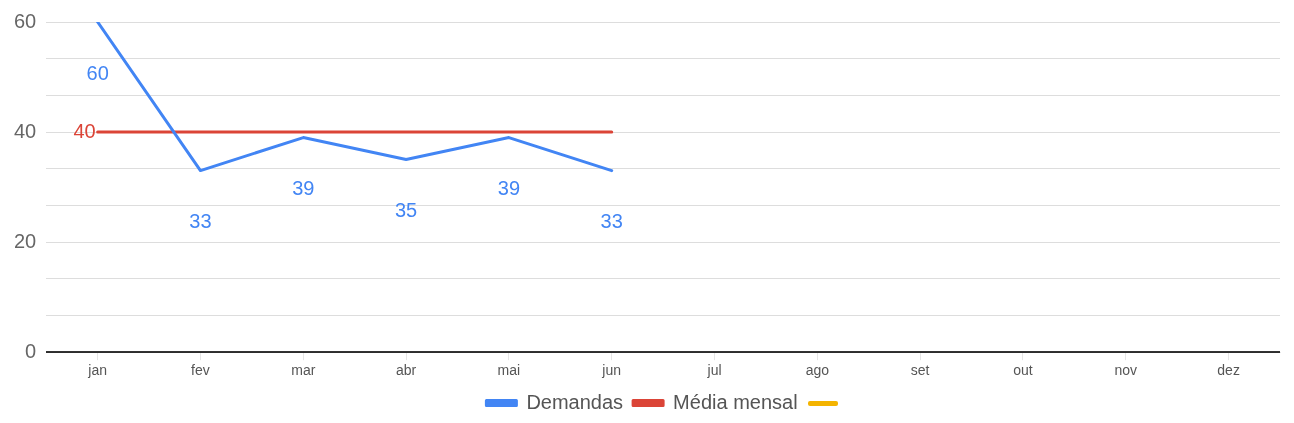  What do you see at coordinates (25, 130) in the screenshot?
I see `y-tick-label: 40` at bounding box center [25, 130].